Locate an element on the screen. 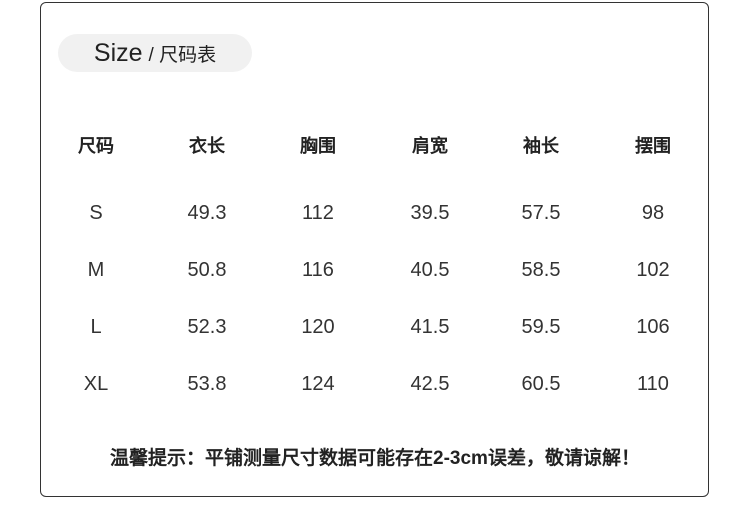 The image size is (750, 516). table-cell: 39.5 is located at coordinates (430, 213).